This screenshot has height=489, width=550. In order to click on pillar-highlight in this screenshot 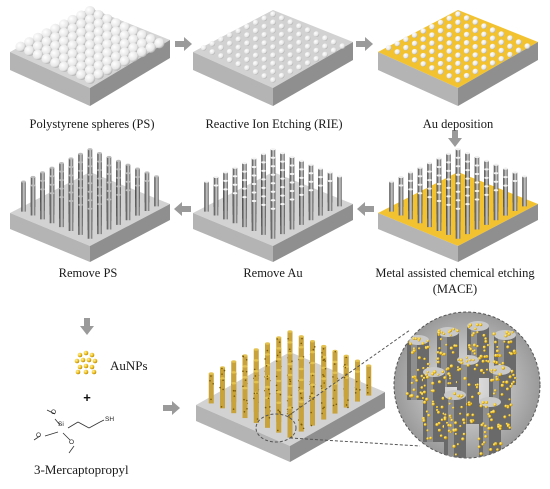, I will do `click(430, 407)`.